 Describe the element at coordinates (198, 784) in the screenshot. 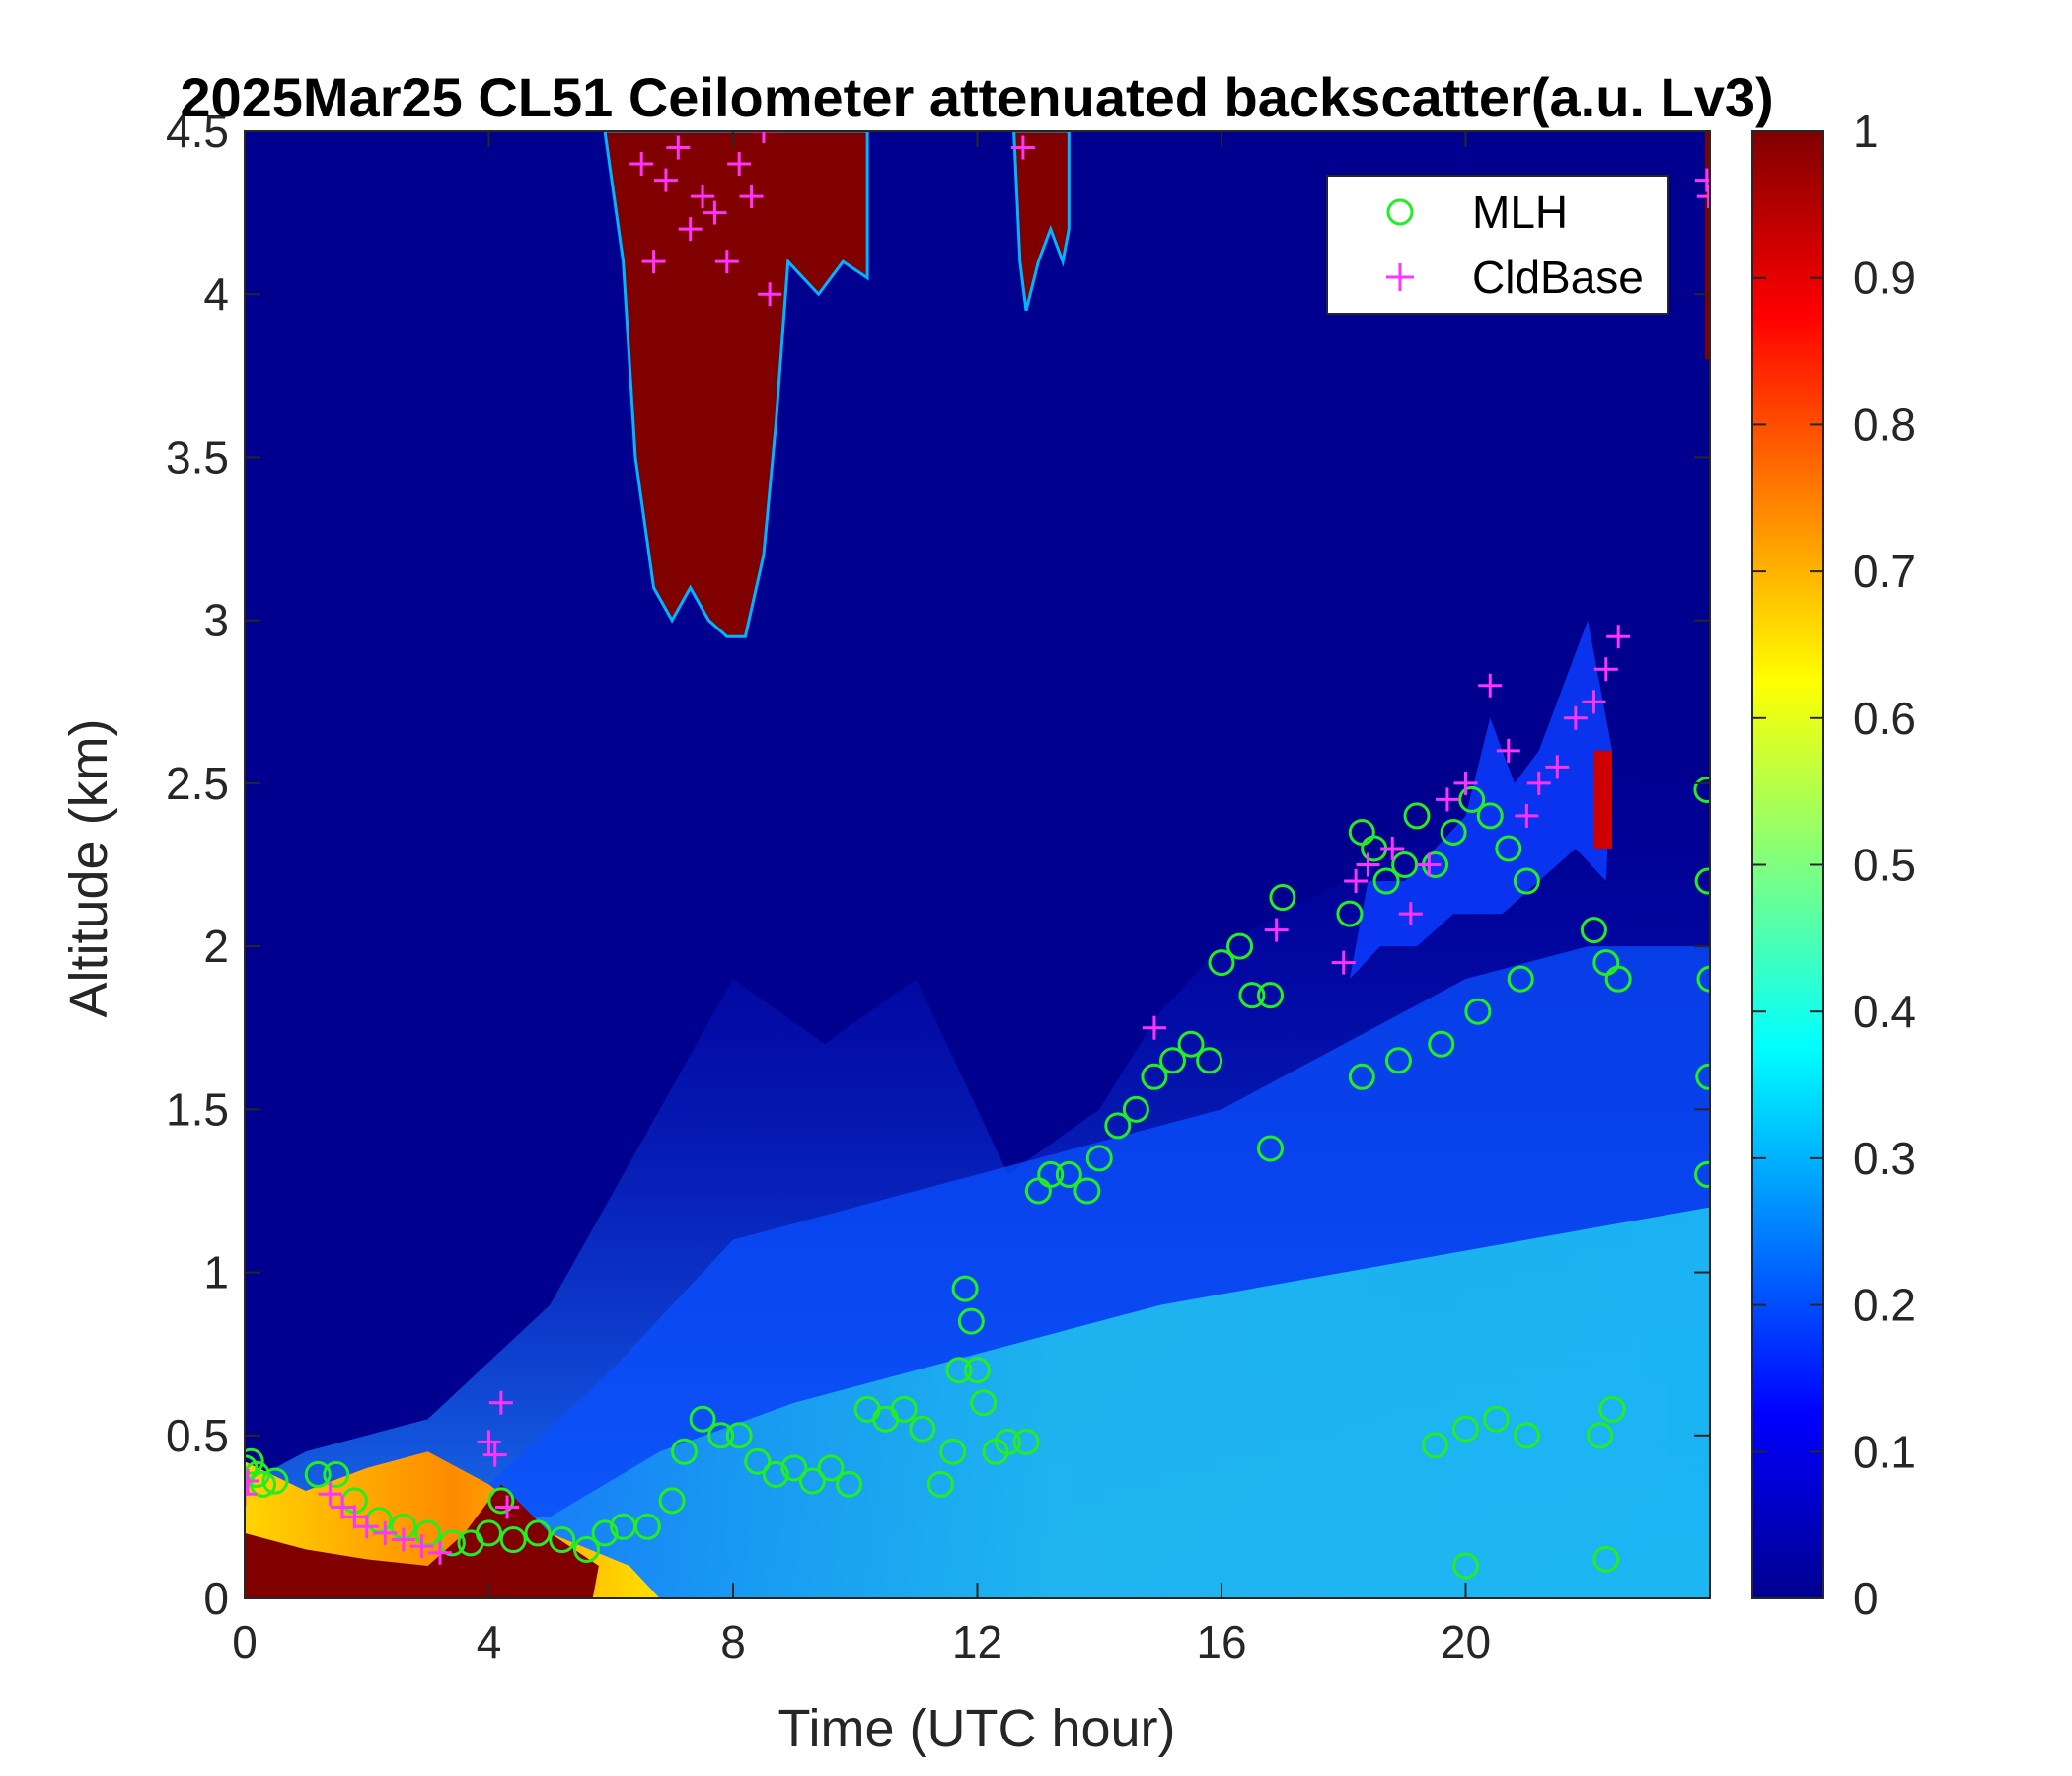

I see `y-tick-label: 2.5` at that location.